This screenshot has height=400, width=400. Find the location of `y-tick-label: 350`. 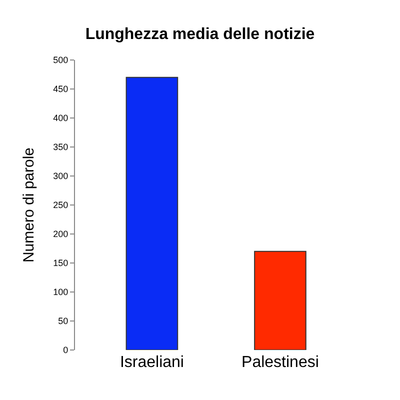

y-tick-label: 350 is located at coordinates (60, 147).